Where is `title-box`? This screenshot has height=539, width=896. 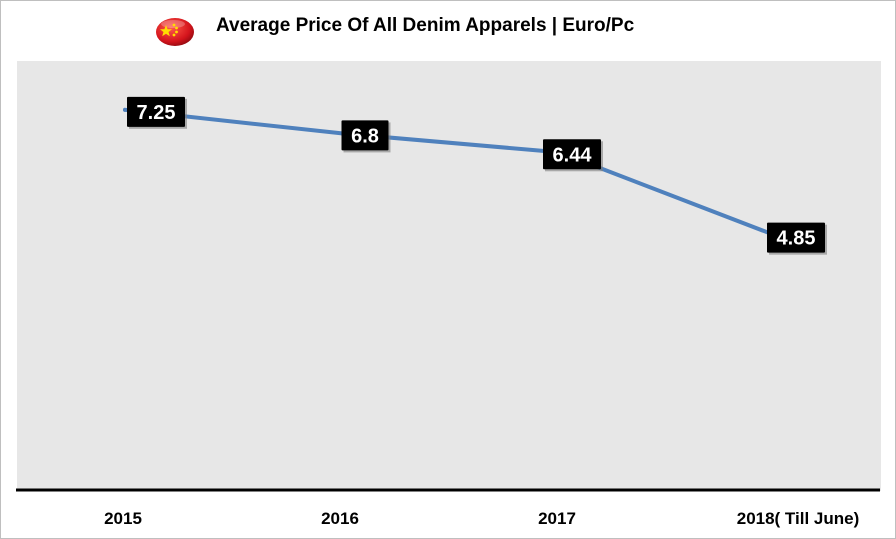
title-box is located at coordinates (422, 32).